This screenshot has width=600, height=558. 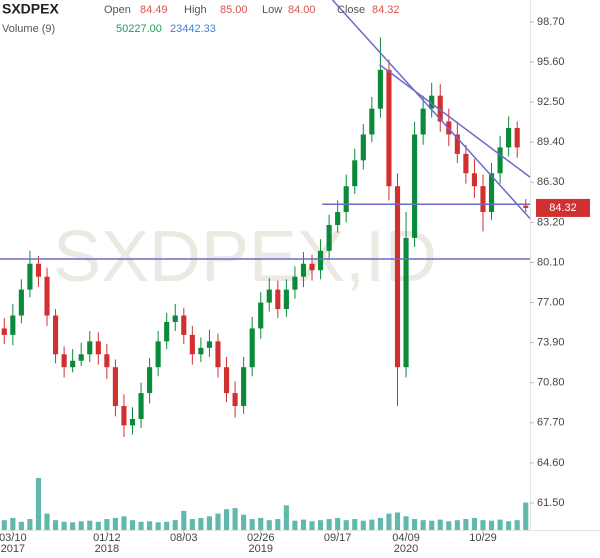 What do you see at coordinates (483, 538) in the screenshot?
I see `x-tick-label: 10/29` at bounding box center [483, 538].